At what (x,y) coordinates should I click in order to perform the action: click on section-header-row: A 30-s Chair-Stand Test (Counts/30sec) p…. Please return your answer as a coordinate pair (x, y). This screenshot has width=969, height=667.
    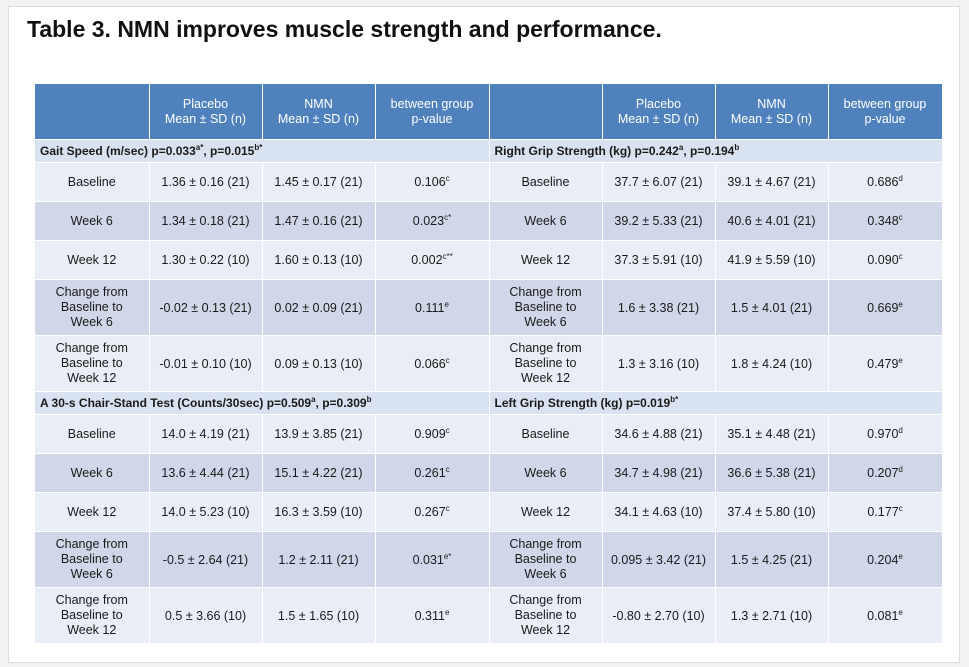
    Looking at the image, I should click on (489, 403).